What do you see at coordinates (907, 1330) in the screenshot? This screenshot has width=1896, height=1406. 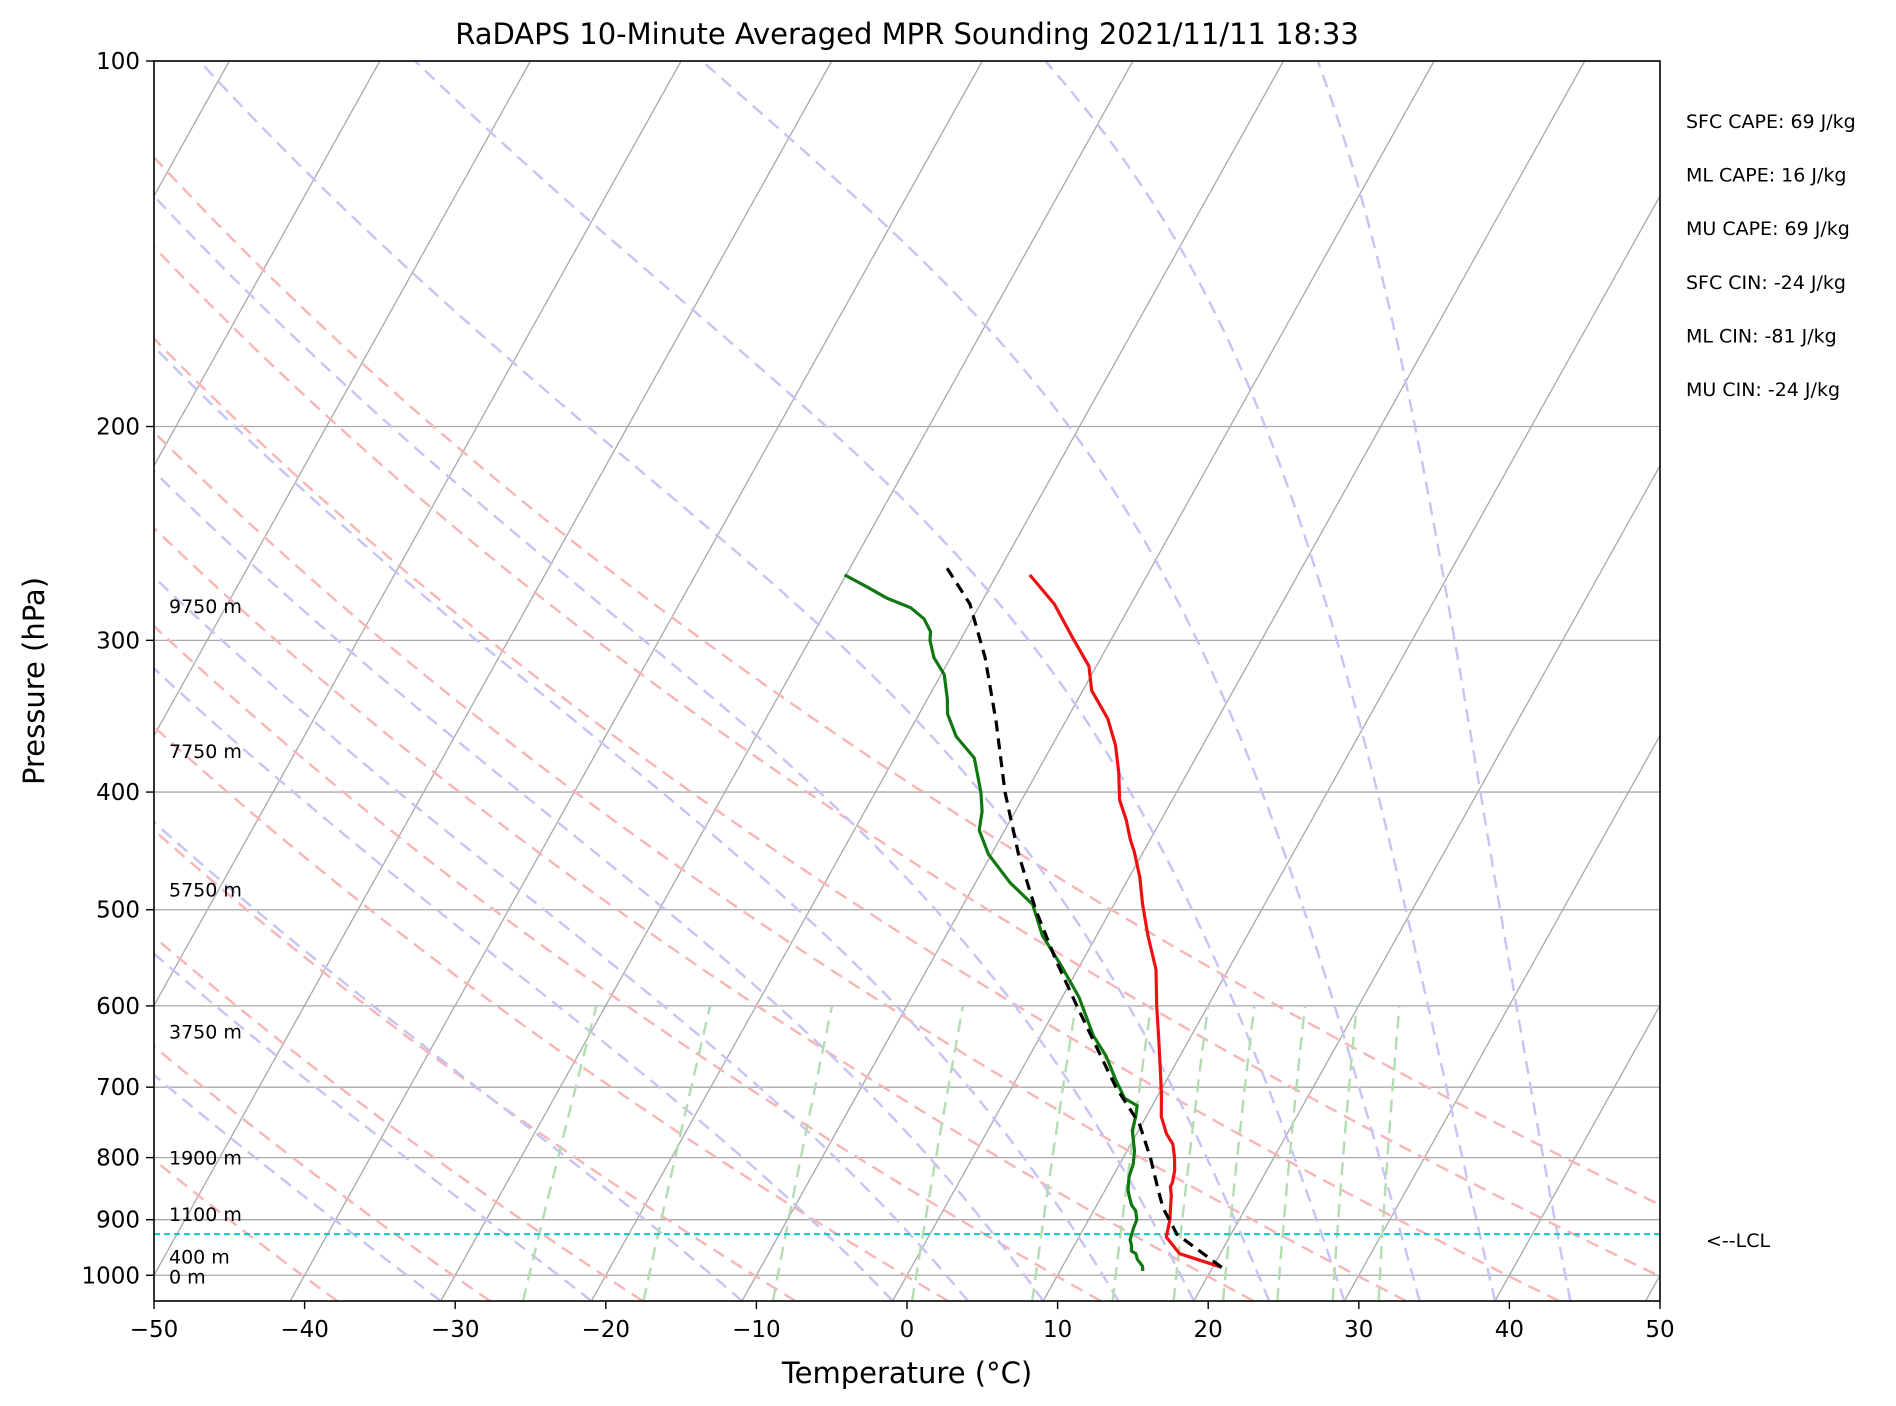 I see `x-tick-label: 0` at bounding box center [907, 1330].